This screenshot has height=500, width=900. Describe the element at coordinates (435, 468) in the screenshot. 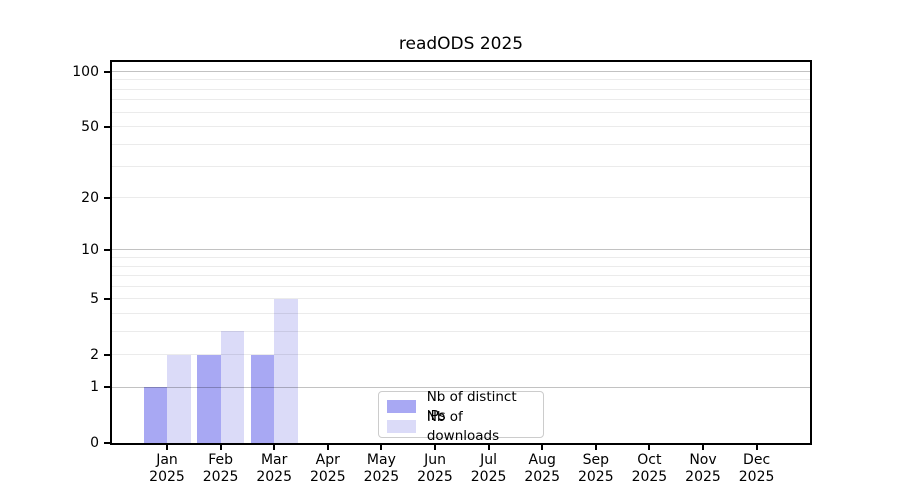

I see `x-tick-label-jun: Jun 2025` at that location.